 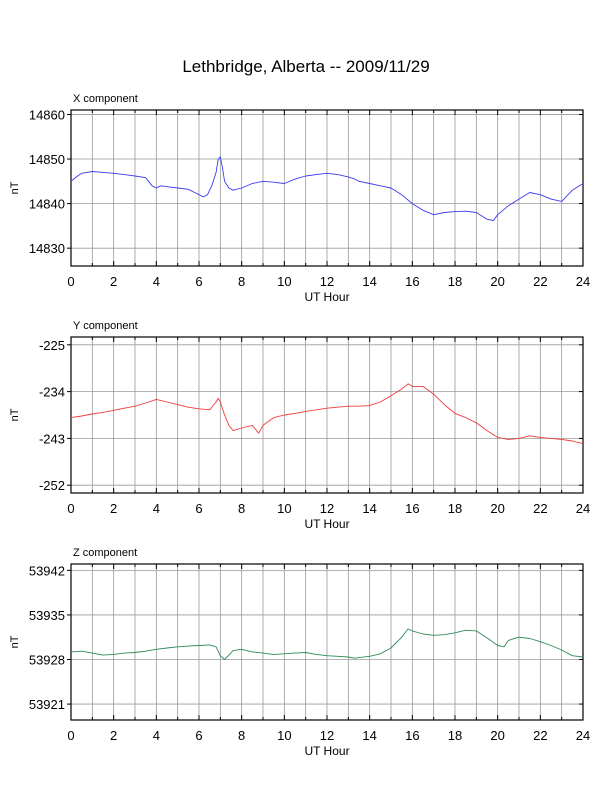 What do you see at coordinates (47, 204) in the screenshot?
I see `y-tick-label: 14840` at bounding box center [47, 204].